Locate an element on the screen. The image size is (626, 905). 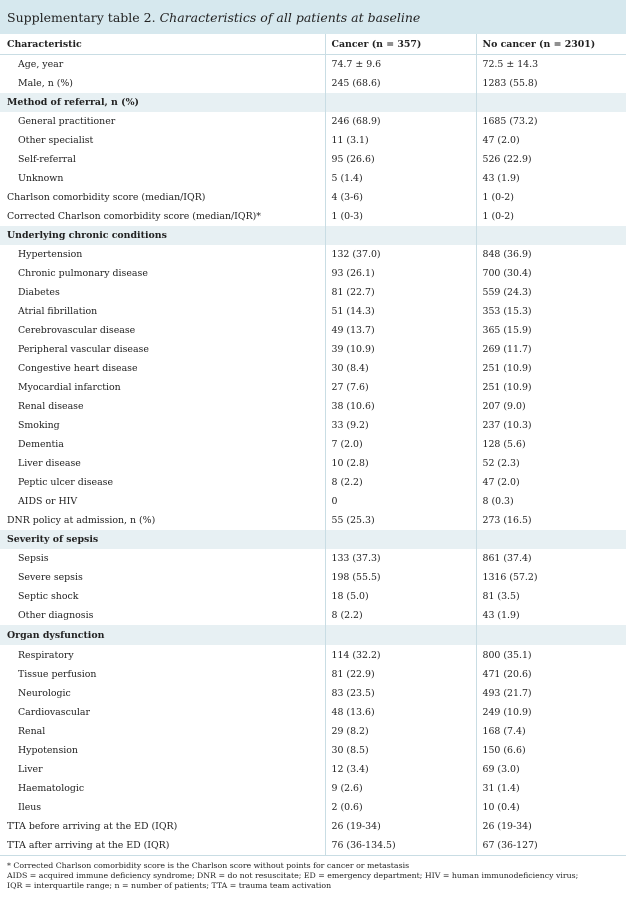
table-row: AIDS or HIV 0 8 (0.3) is located at coordinates (313, 501).